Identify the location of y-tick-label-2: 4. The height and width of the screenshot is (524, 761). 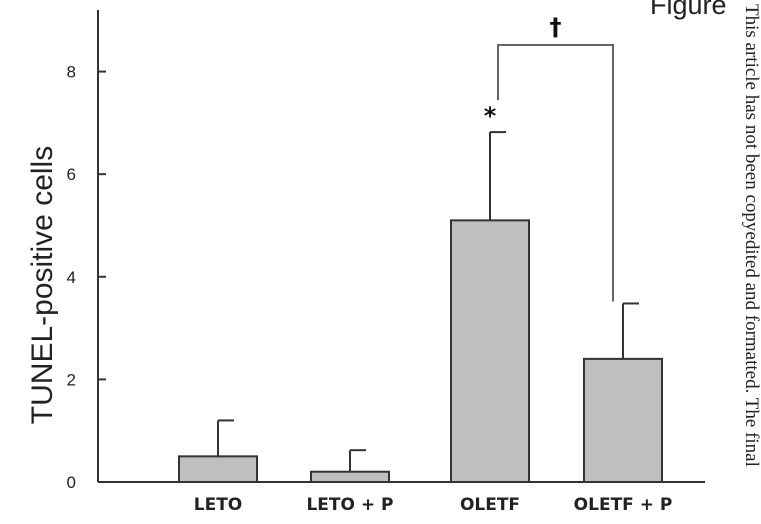
(71, 277).